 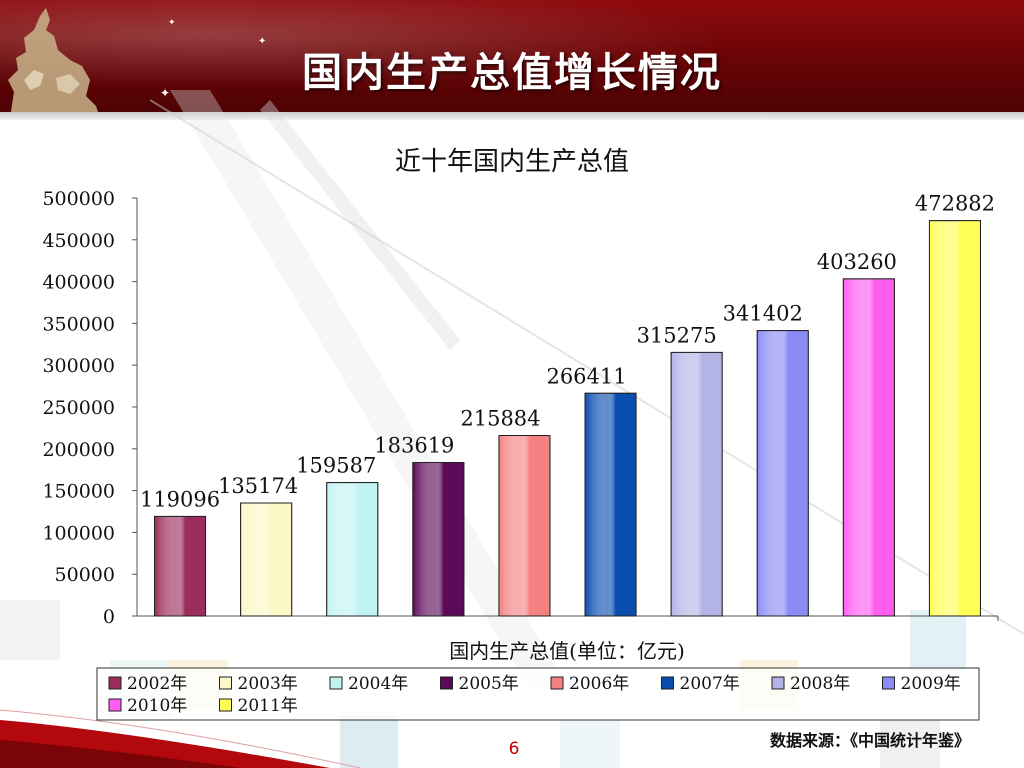 What do you see at coordinates (414, 445) in the screenshot?
I see `data-label: 183619` at bounding box center [414, 445].